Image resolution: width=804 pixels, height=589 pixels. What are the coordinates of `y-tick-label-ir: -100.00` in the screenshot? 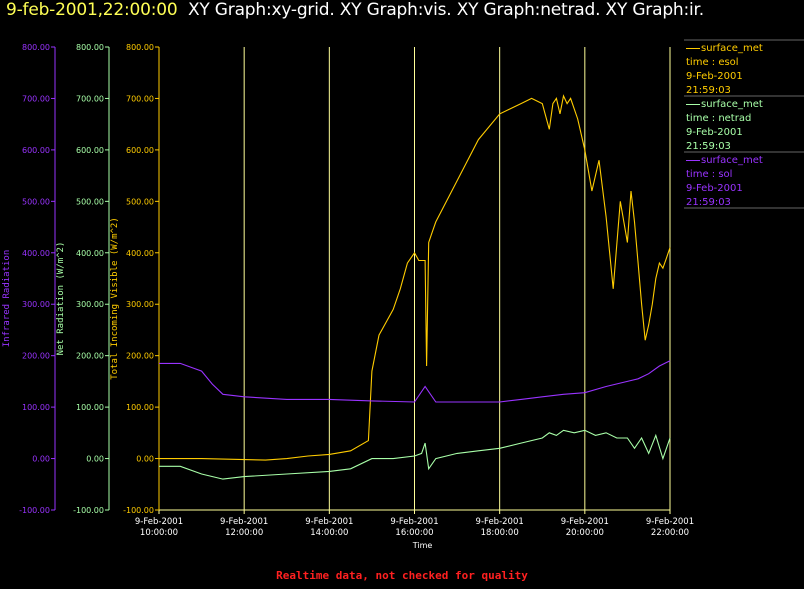 It's located at (34, 510).